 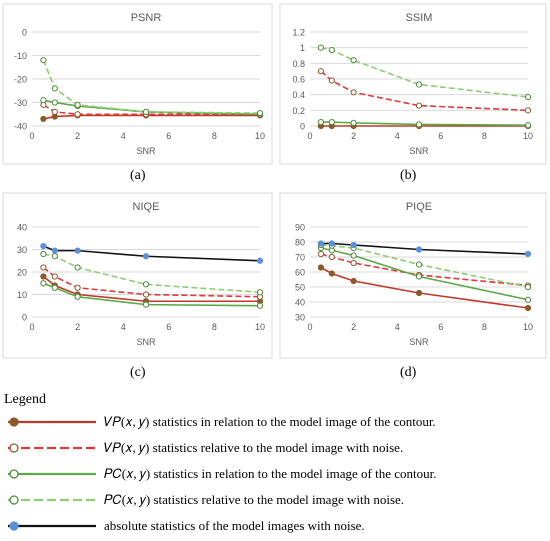 What do you see at coordinates (22, 295) in the screenshot?
I see `y-tick-label: 10` at bounding box center [22, 295].